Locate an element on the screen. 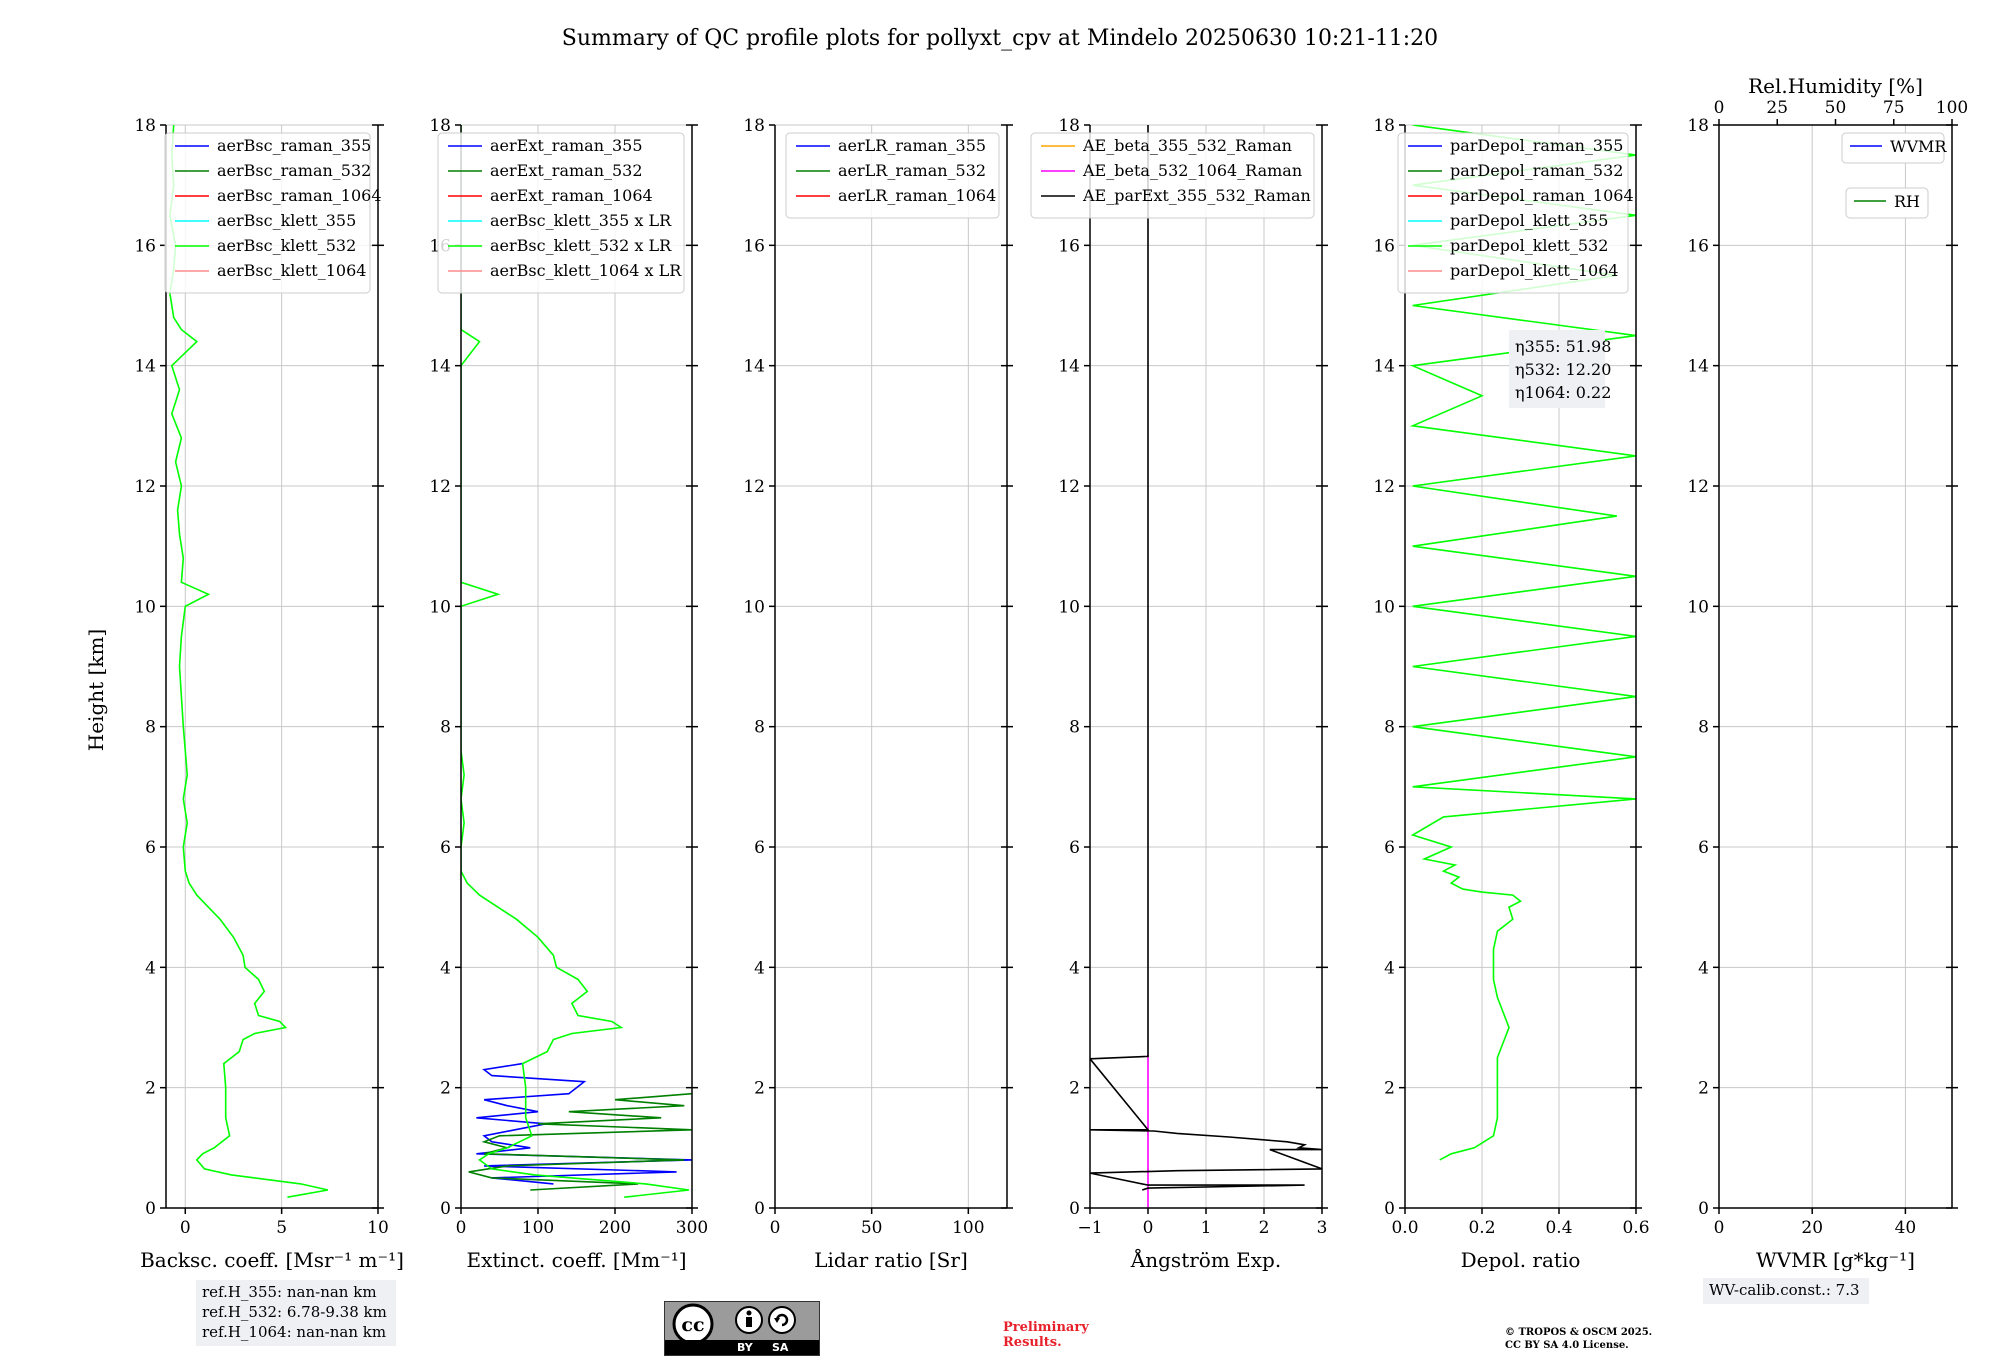 Image resolution: width=2000 pixels, height=1360 pixels. legend-label: aerBsc_klett_532 is located at coordinates (286, 245).